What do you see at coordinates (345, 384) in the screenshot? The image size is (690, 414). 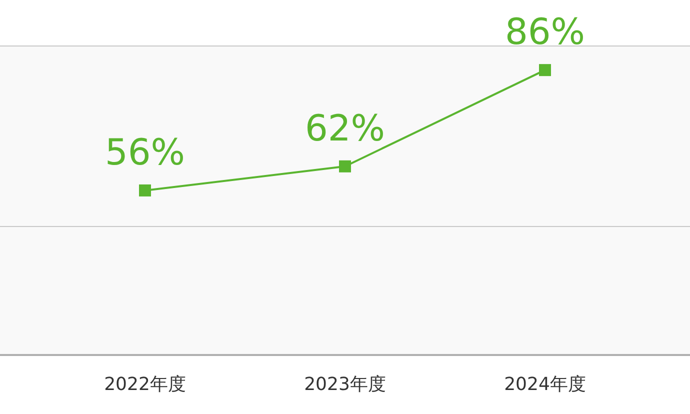 I see `x-tick-label: 2023年度` at bounding box center [345, 384].